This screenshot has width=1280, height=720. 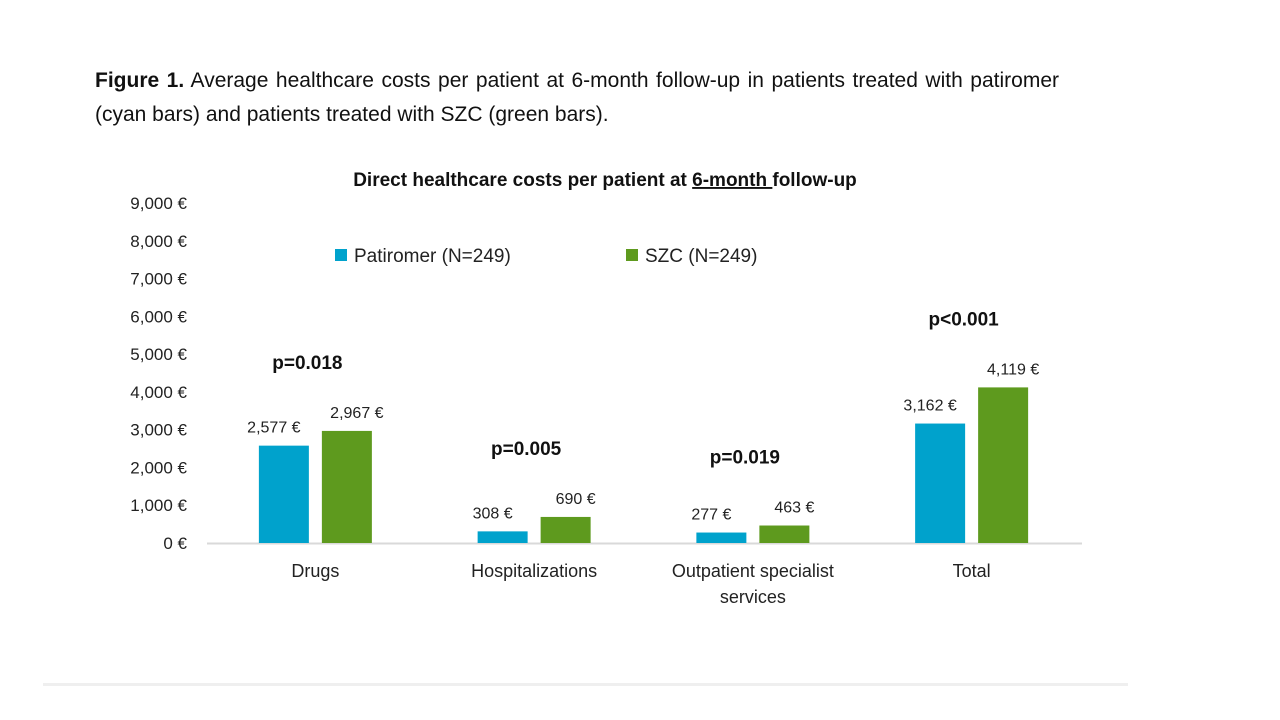 I want to click on data-label: 463 €, so click(x=794, y=508).